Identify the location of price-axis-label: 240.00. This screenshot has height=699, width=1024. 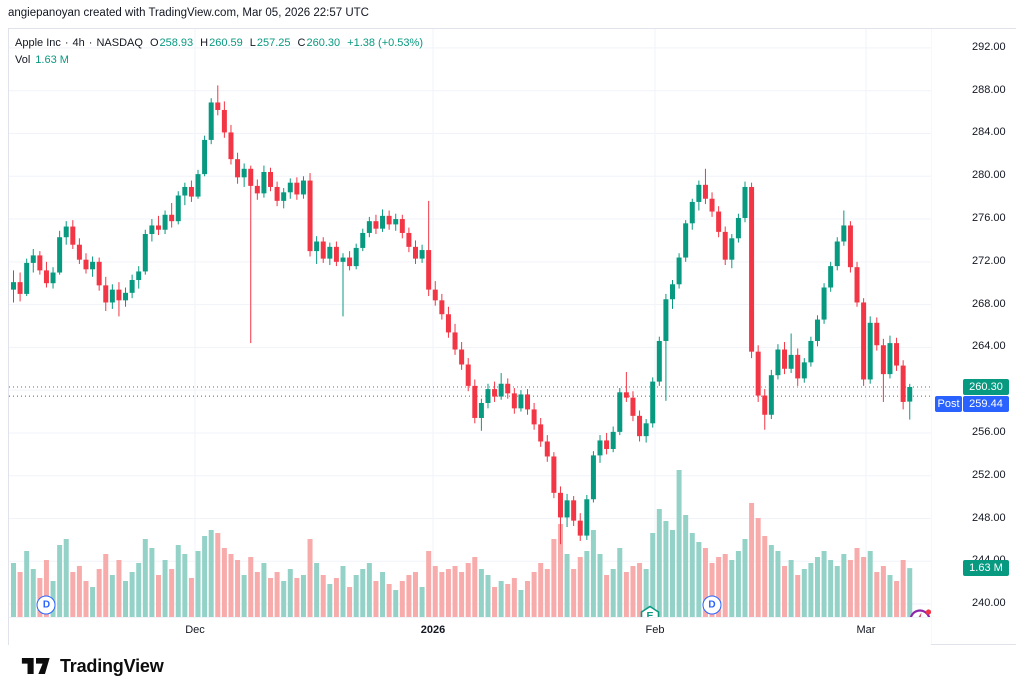
(989, 603).